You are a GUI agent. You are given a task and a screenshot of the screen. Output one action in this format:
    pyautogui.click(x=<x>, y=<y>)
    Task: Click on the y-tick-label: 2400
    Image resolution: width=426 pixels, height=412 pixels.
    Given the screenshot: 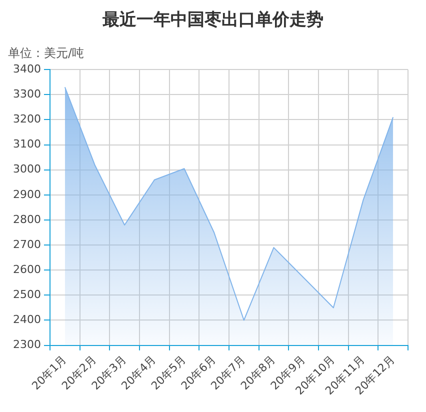 What is the action you would take?
    pyautogui.click(x=26, y=319)
    